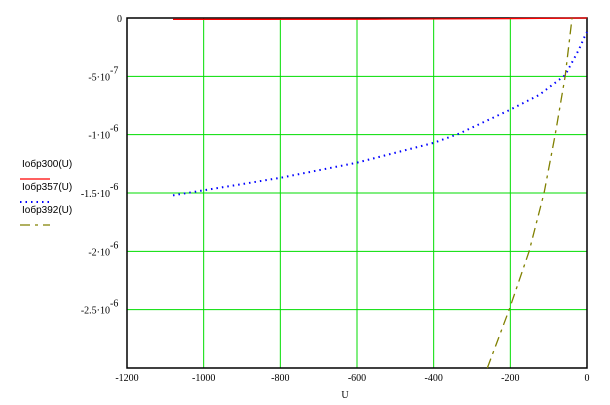  Describe the element at coordinates (357, 378) in the screenshot. I see `x-tick-label: -600` at that location.